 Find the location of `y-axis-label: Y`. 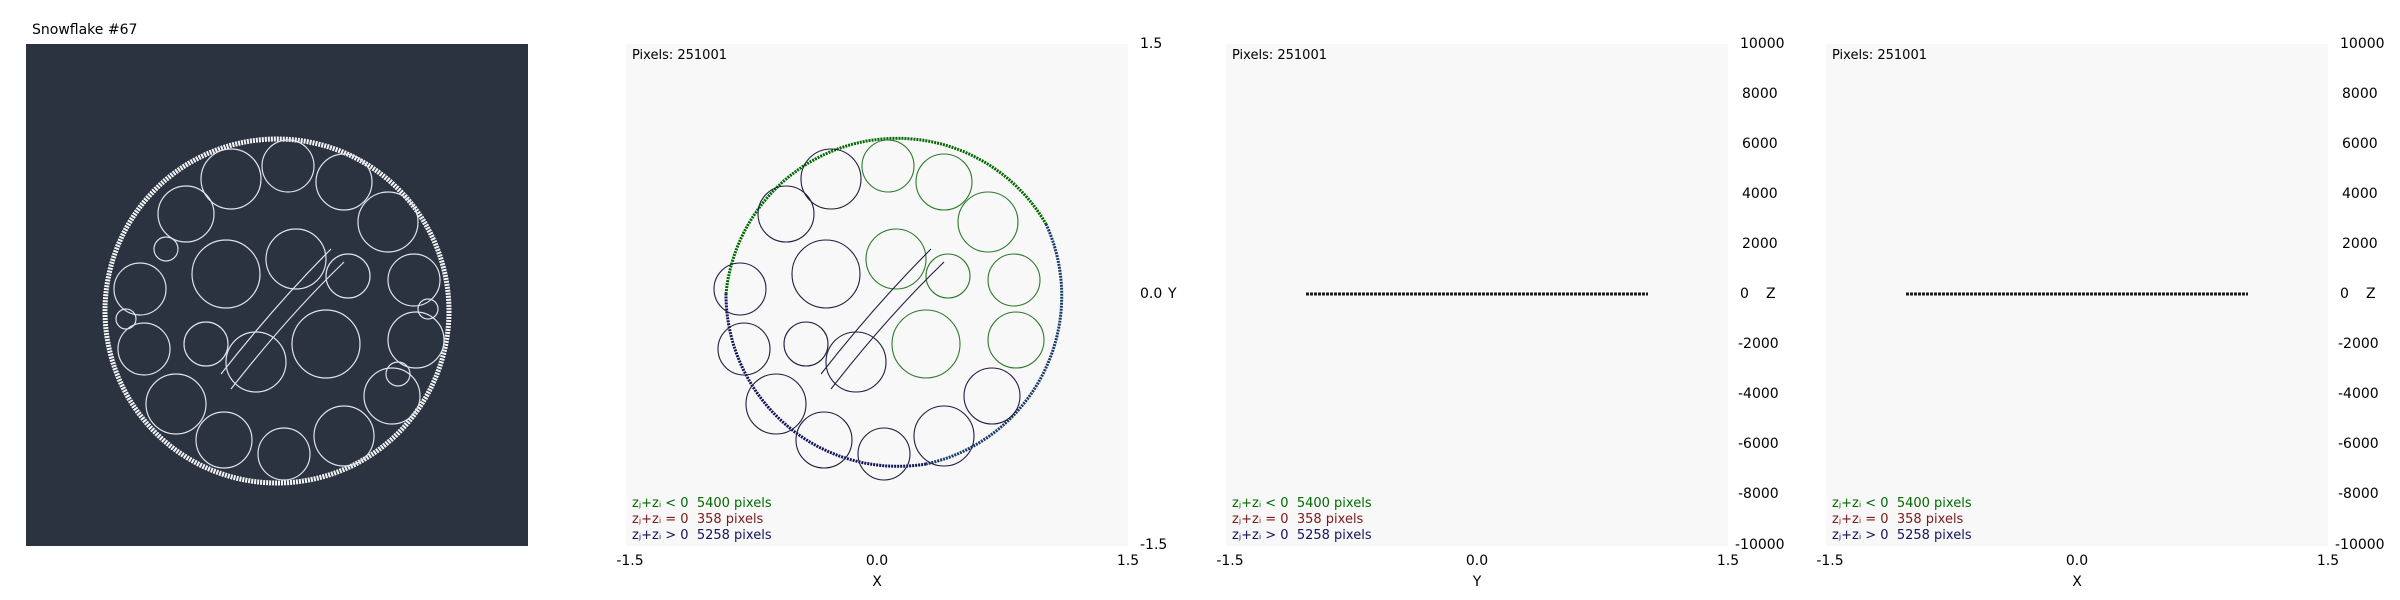

y-axis-label: Y is located at coordinates (1172, 294).